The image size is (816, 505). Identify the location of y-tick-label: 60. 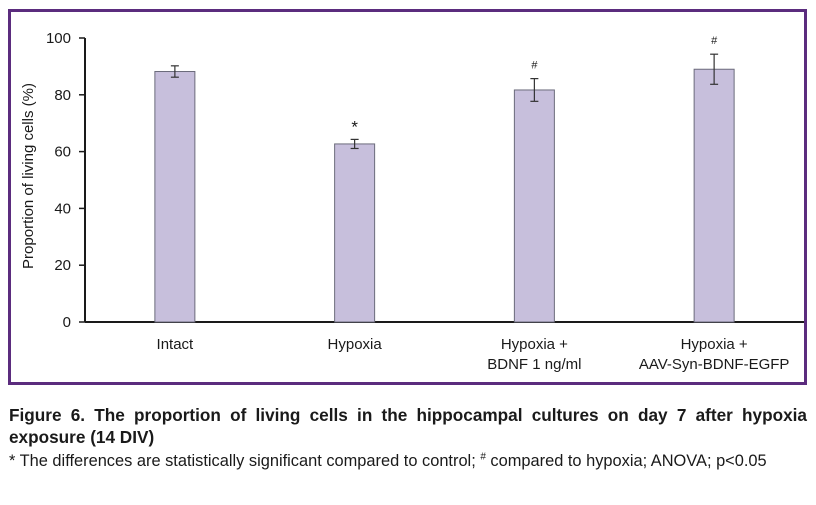
(62, 152).